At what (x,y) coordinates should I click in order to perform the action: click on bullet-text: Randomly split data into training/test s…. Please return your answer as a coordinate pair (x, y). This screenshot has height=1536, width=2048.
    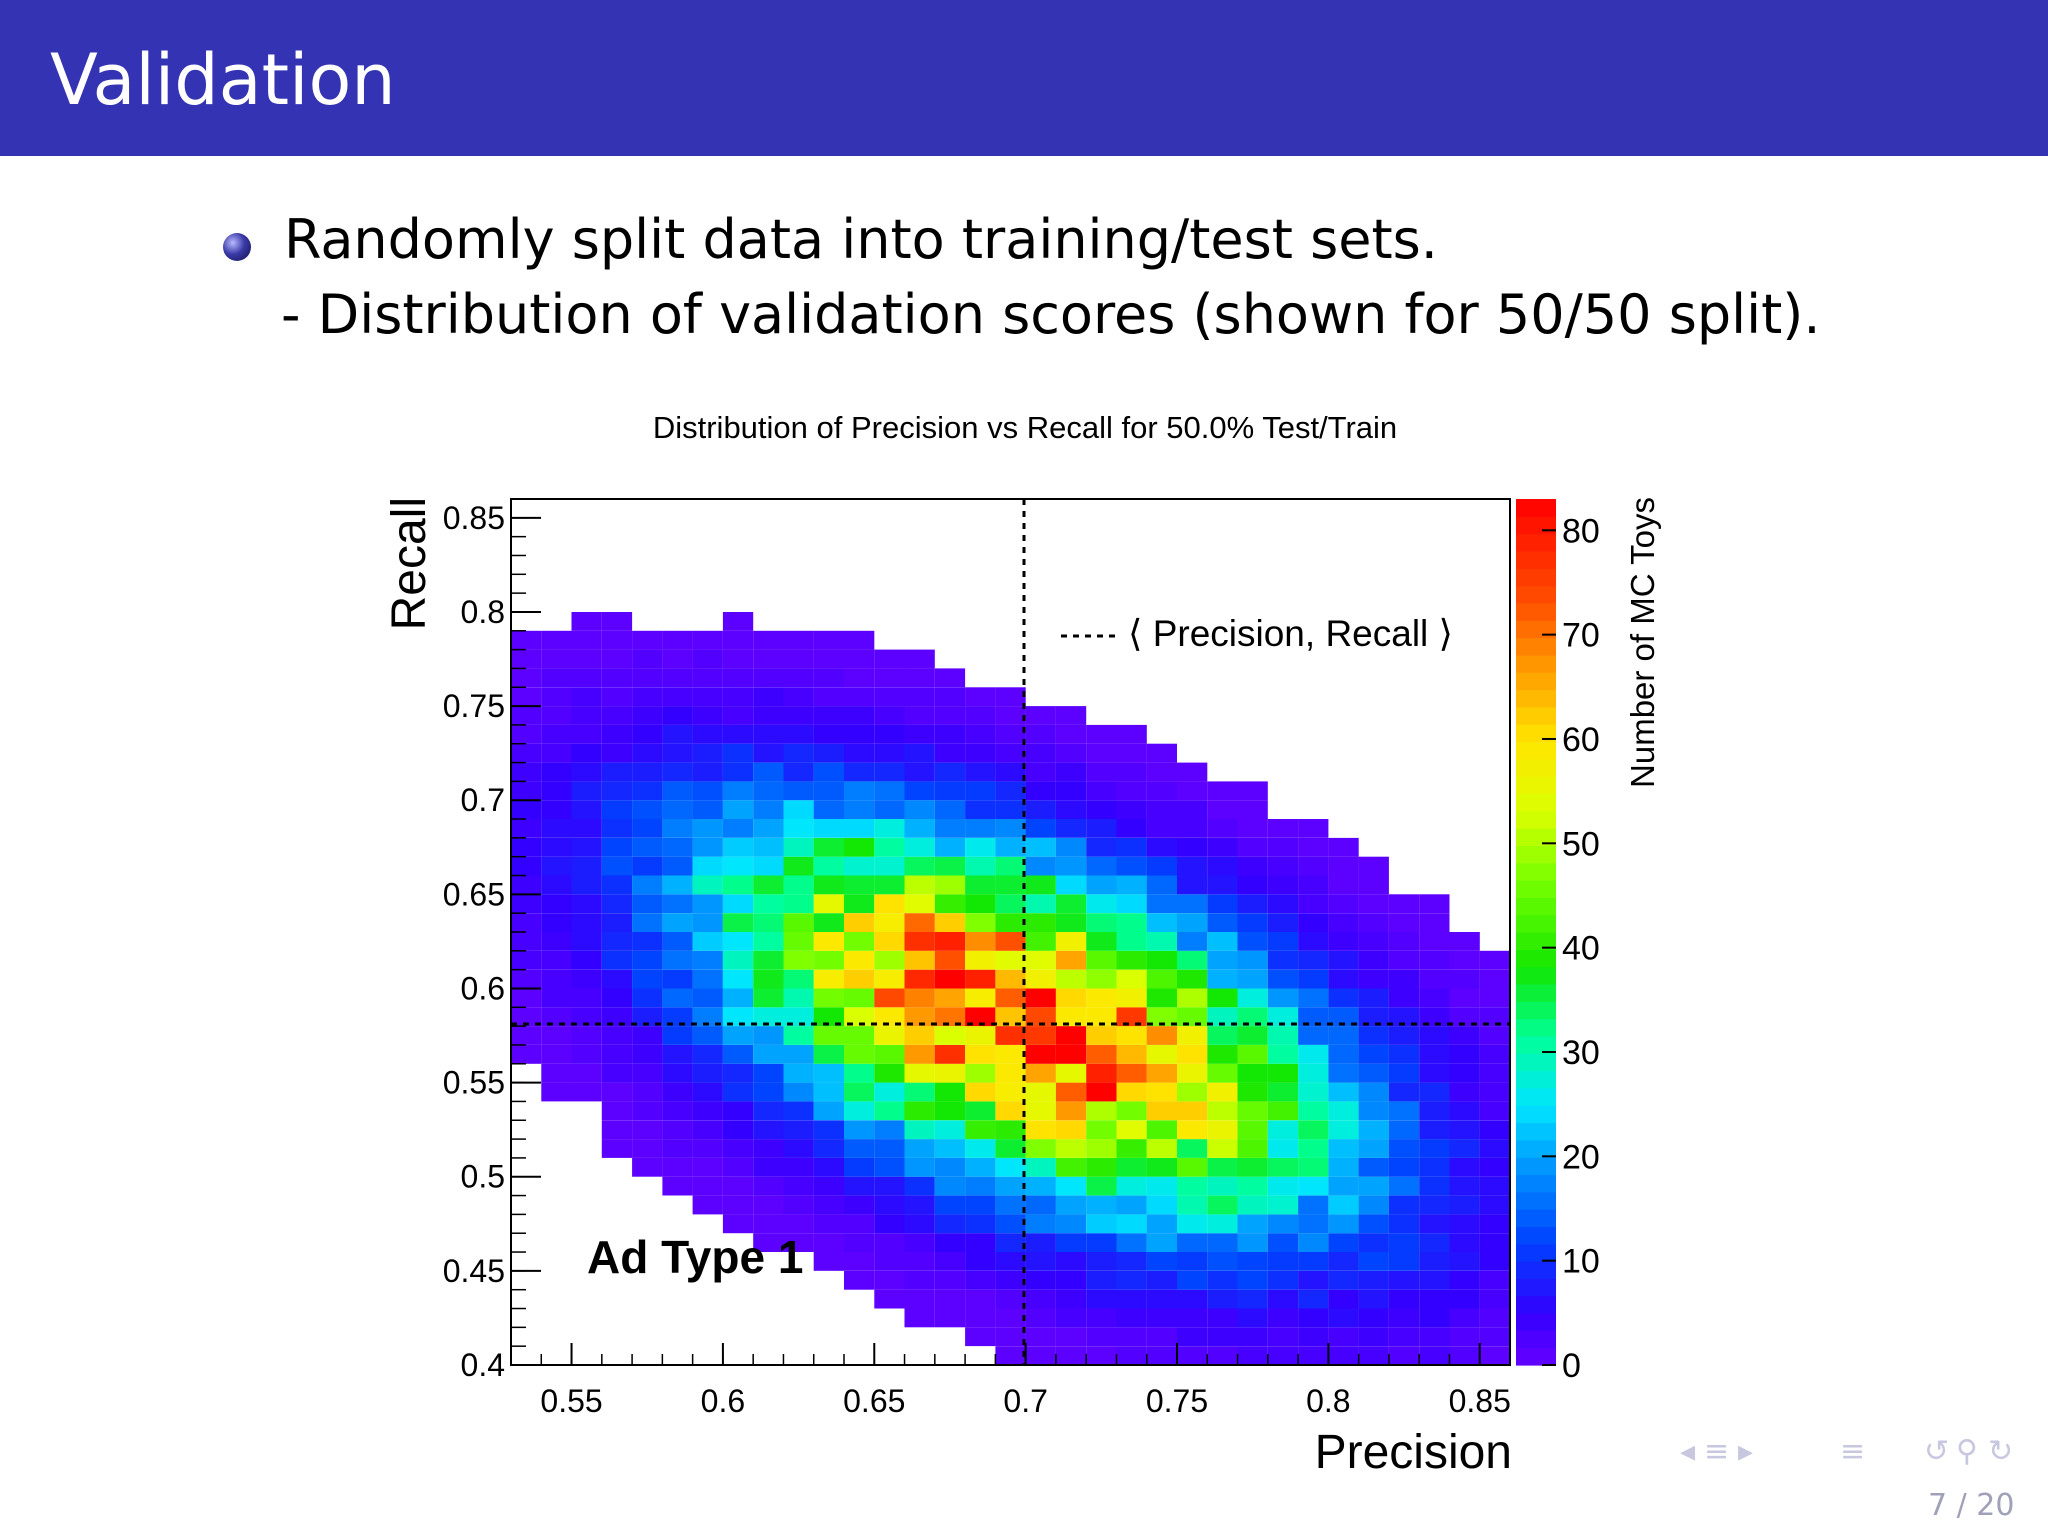
    Looking at the image, I should click on (861, 239).